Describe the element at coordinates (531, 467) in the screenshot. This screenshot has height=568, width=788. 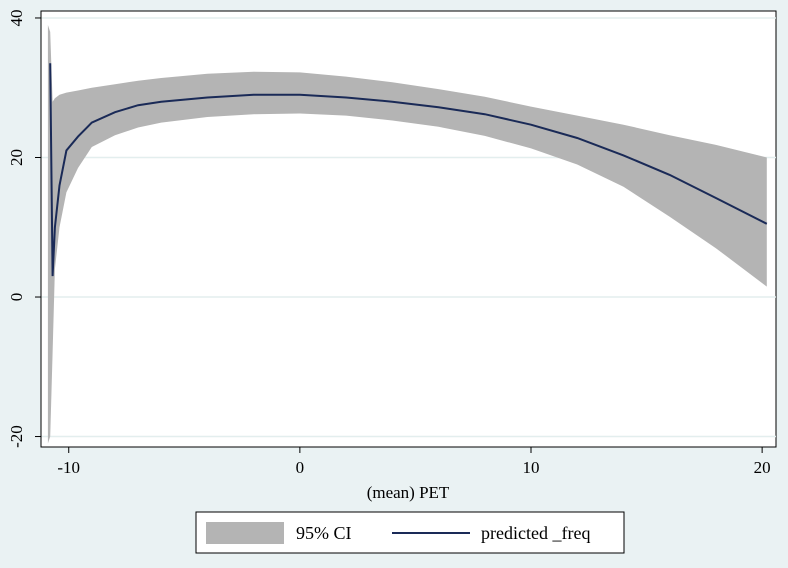
I see `x-tick-label: 10` at that location.